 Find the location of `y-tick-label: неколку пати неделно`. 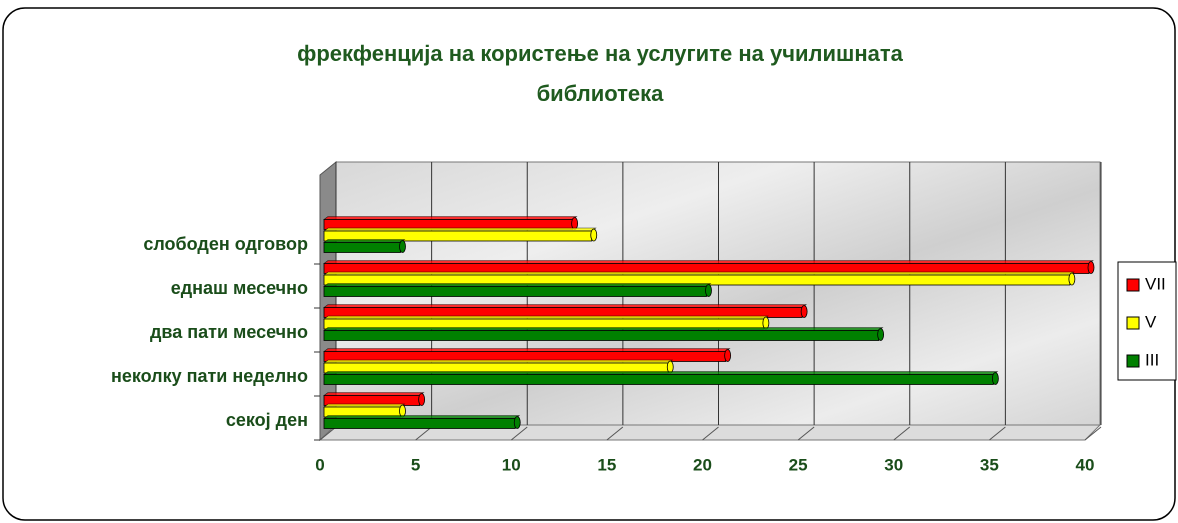

y-tick-label: неколку пати неделно is located at coordinates (209, 376).